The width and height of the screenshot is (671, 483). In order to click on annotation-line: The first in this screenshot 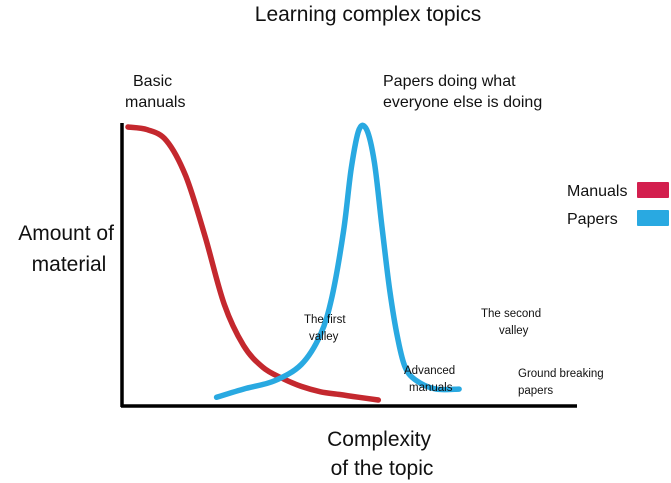, I will do `click(325, 320)`.